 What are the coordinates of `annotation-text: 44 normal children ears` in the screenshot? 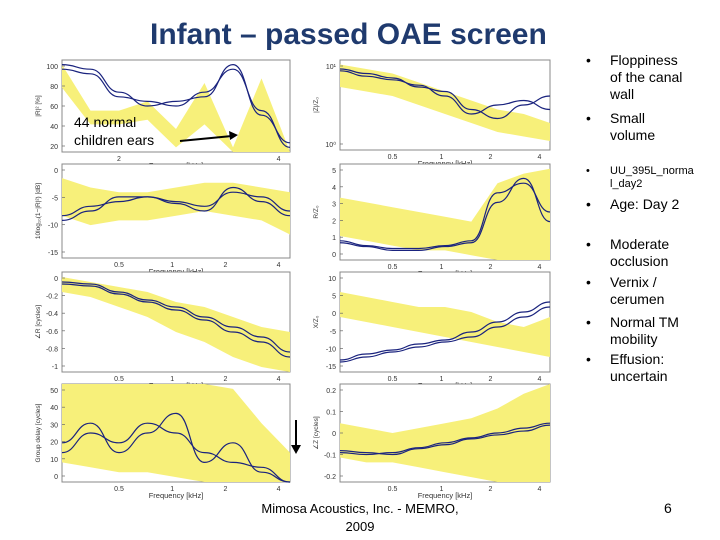 It's located at (114, 131).